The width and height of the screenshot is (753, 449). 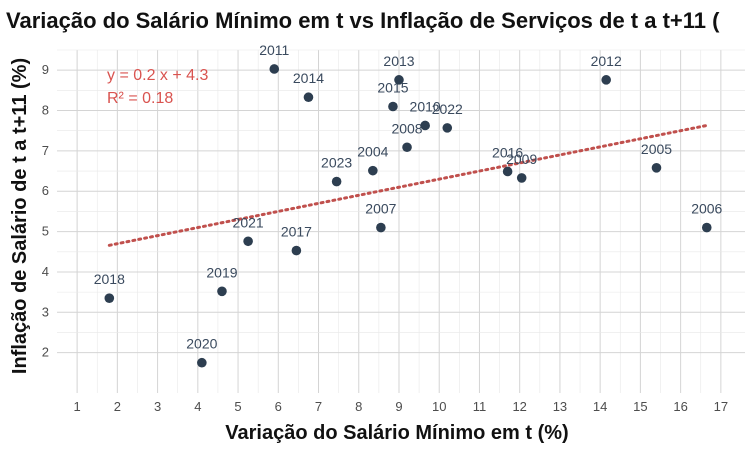 I want to click on point-label: 2023, so click(x=336, y=163).